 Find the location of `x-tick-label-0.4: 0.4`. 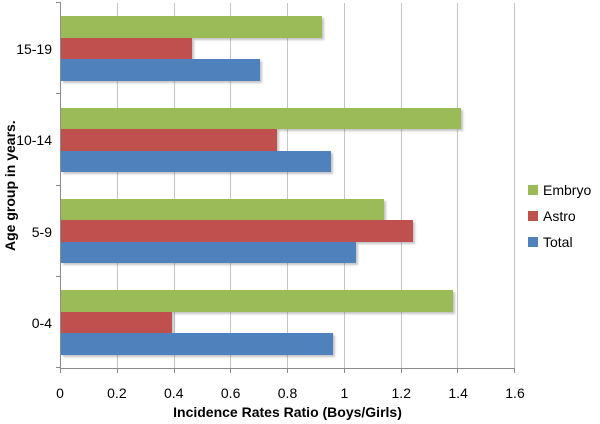

x-tick-label-0.4: 0.4 is located at coordinates (174, 393).